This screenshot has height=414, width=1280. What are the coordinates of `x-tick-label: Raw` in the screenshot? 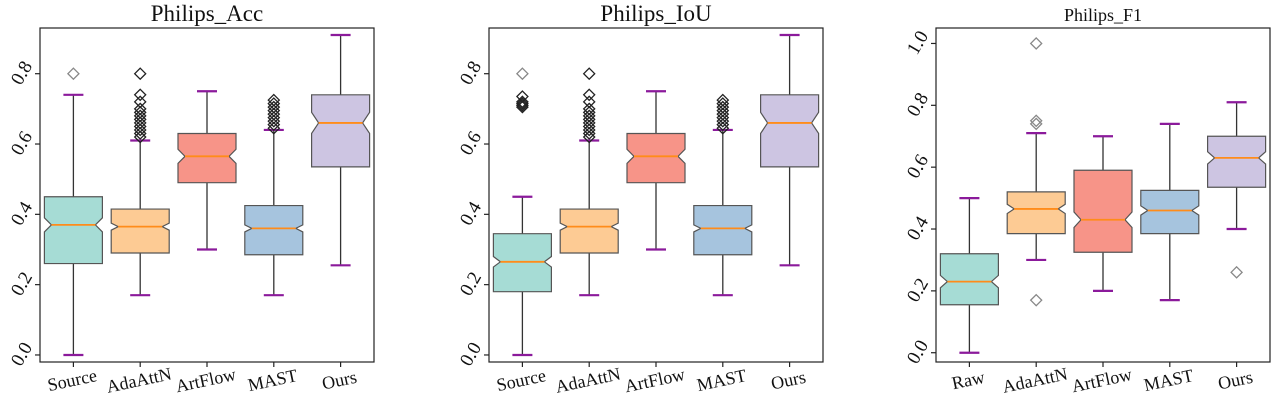 It's located at (968, 380).